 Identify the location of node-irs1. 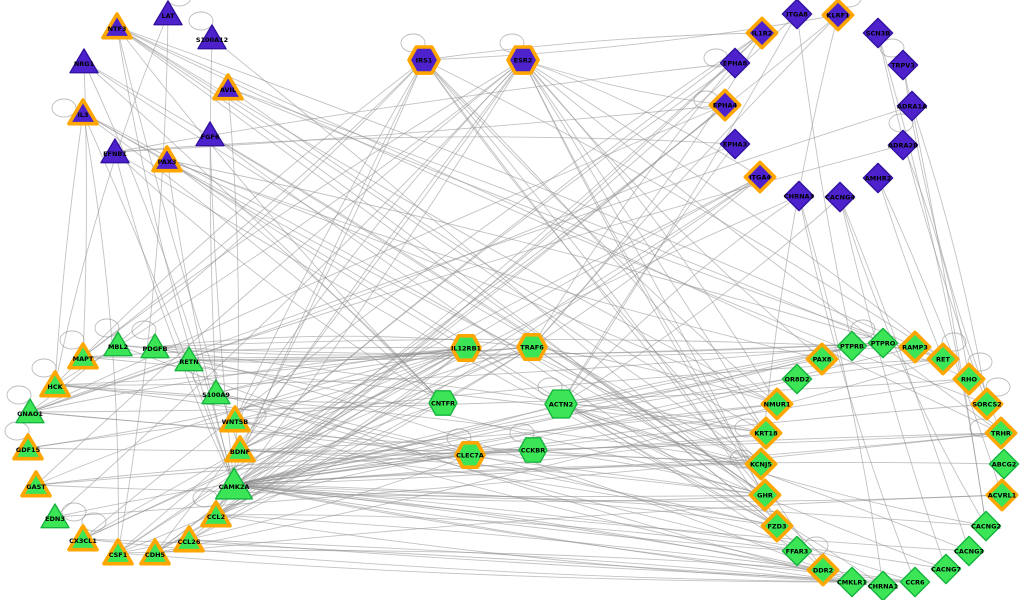
(424, 60).